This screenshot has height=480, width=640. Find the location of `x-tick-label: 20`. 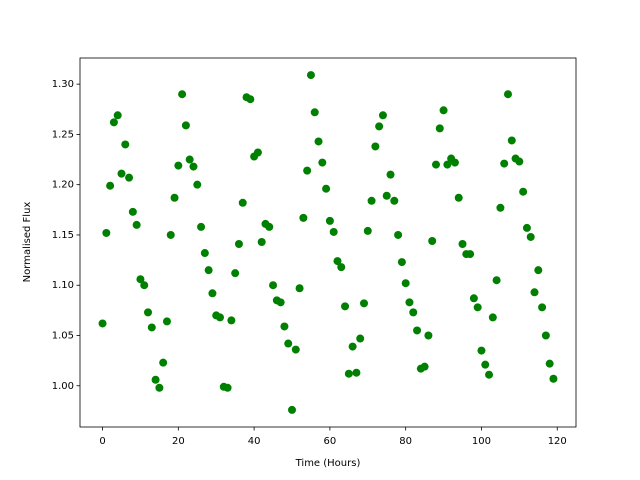

x-tick-label: 20 is located at coordinates (178, 441).